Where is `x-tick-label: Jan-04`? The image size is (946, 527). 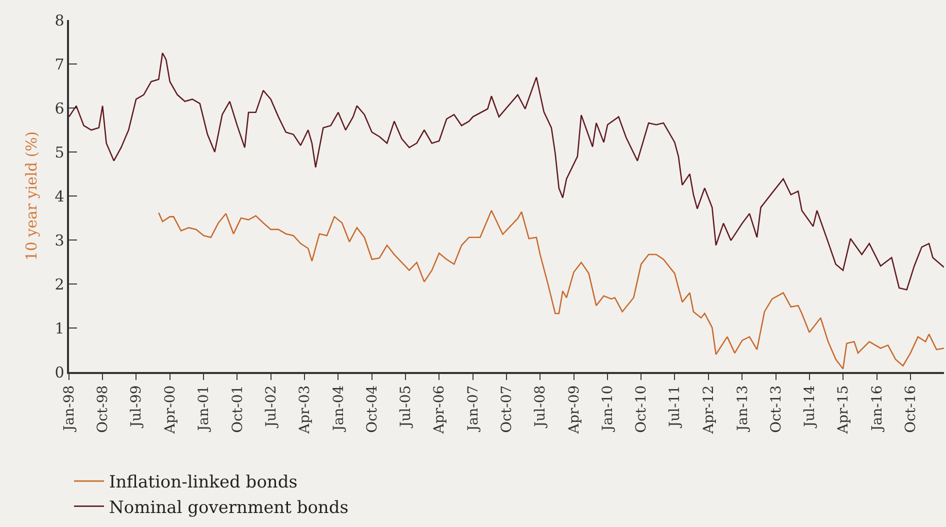
x-tick-label: Jan-04 is located at coordinates (338, 409).